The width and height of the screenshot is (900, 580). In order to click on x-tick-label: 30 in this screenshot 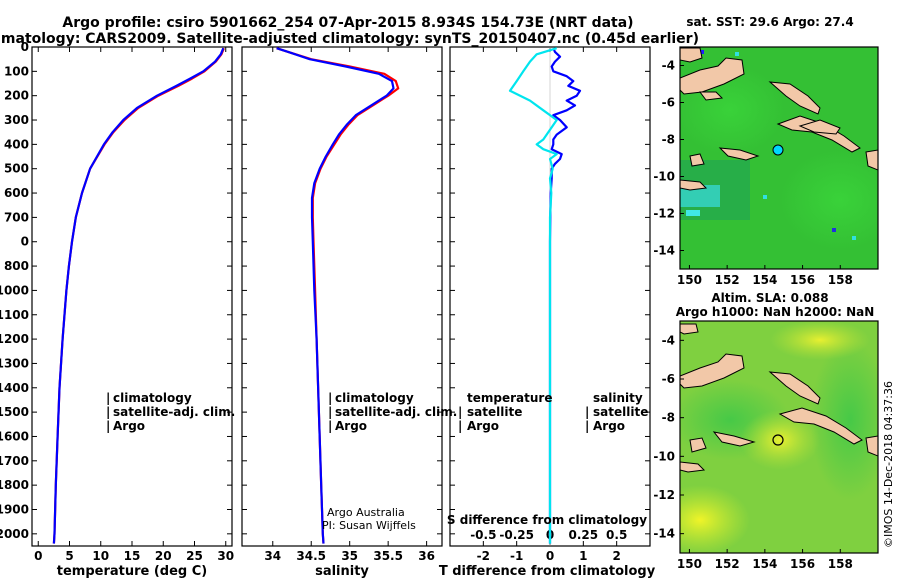, I will do `click(225, 556)`.